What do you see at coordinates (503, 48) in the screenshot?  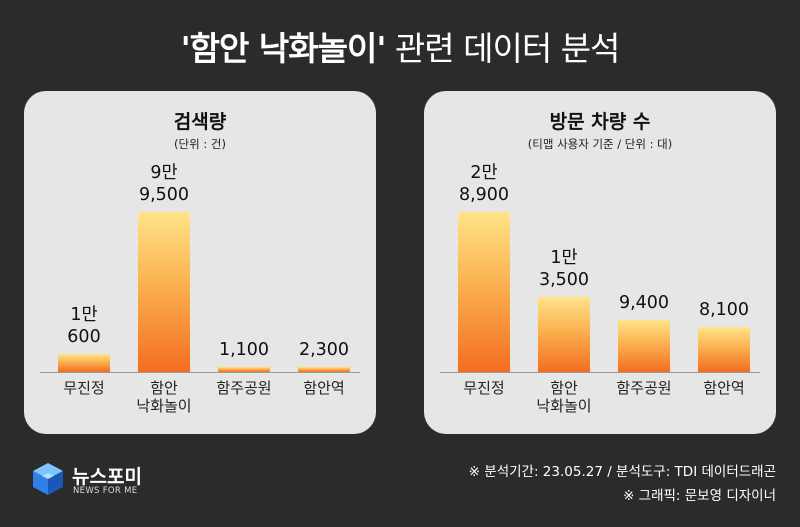 I see `title-rest: 관련 데이터 분석` at bounding box center [503, 48].